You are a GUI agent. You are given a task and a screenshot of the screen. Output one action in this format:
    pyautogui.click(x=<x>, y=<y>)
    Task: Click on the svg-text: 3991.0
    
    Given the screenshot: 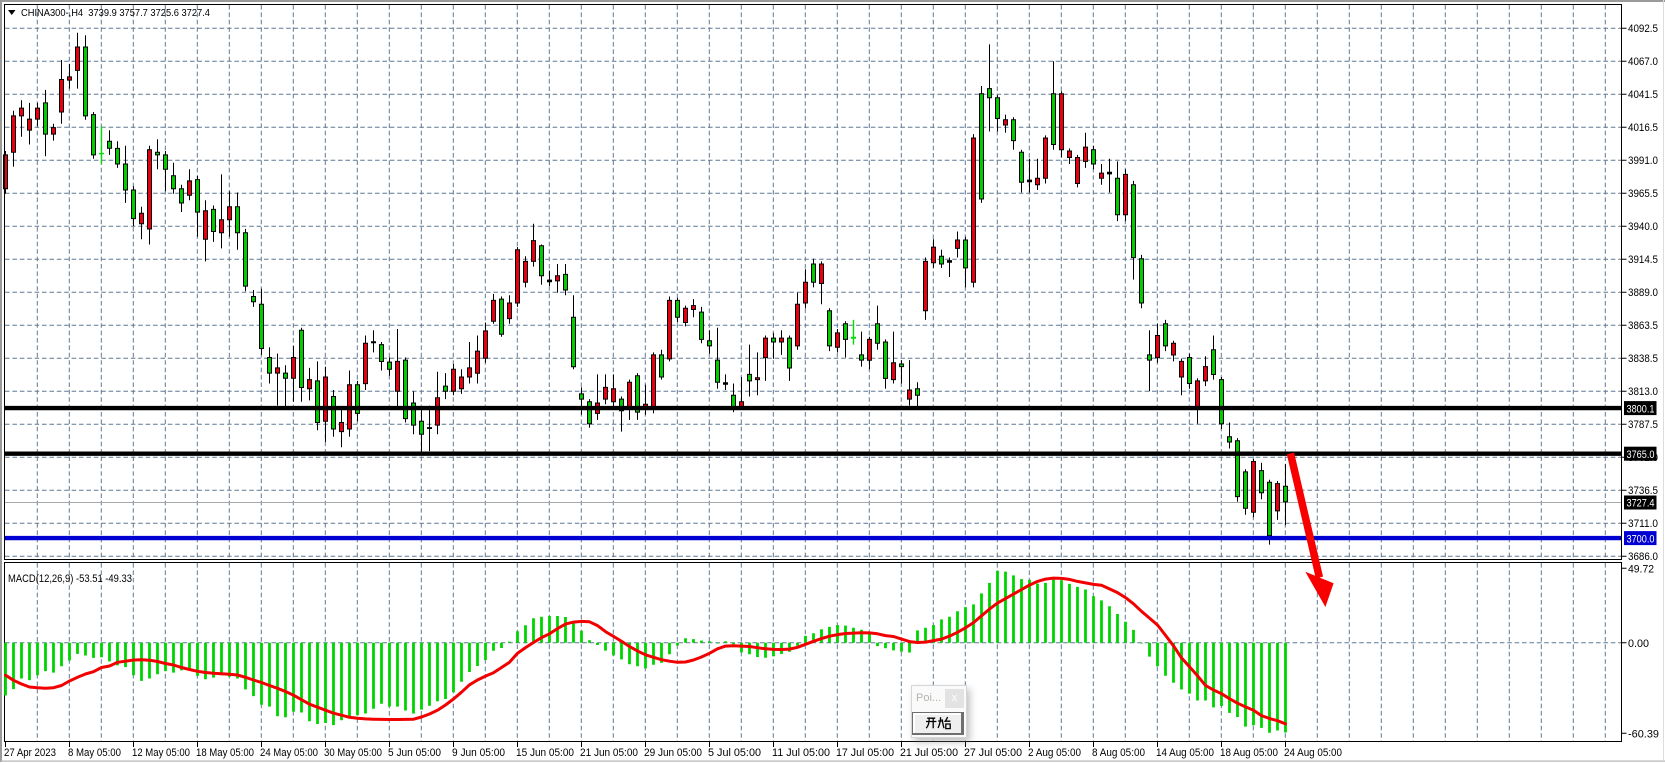 What is the action you would take?
    pyautogui.click(x=1643, y=161)
    